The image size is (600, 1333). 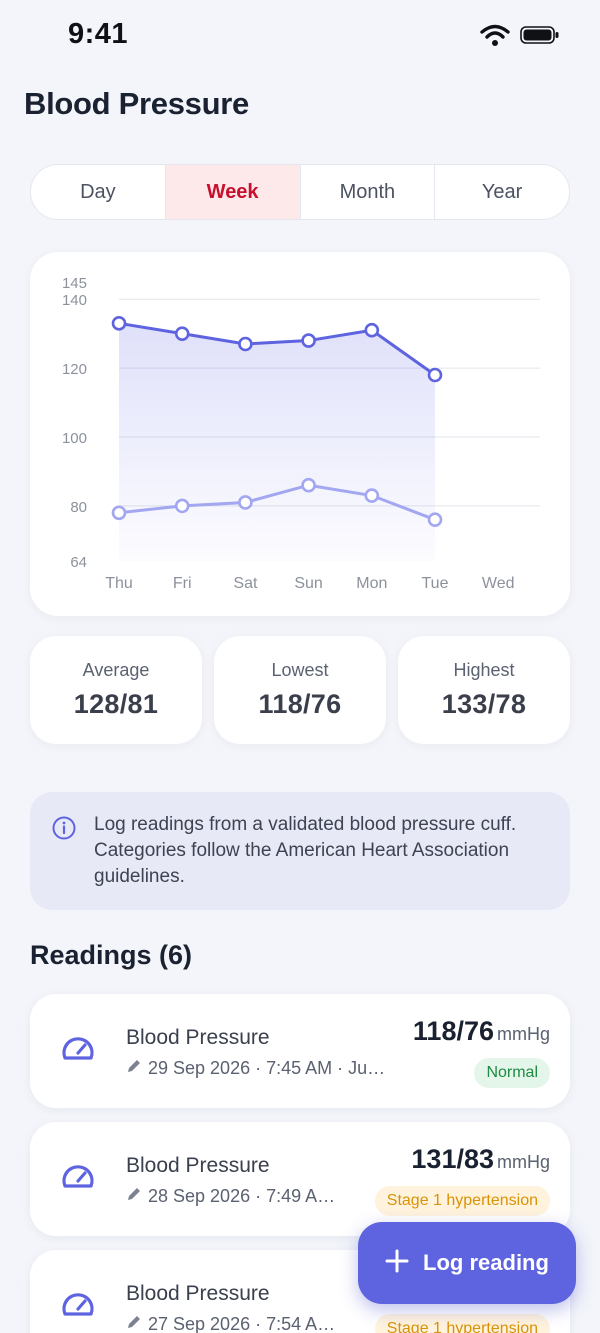 I want to click on stat-value: 118/76, so click(x=300, y=704).